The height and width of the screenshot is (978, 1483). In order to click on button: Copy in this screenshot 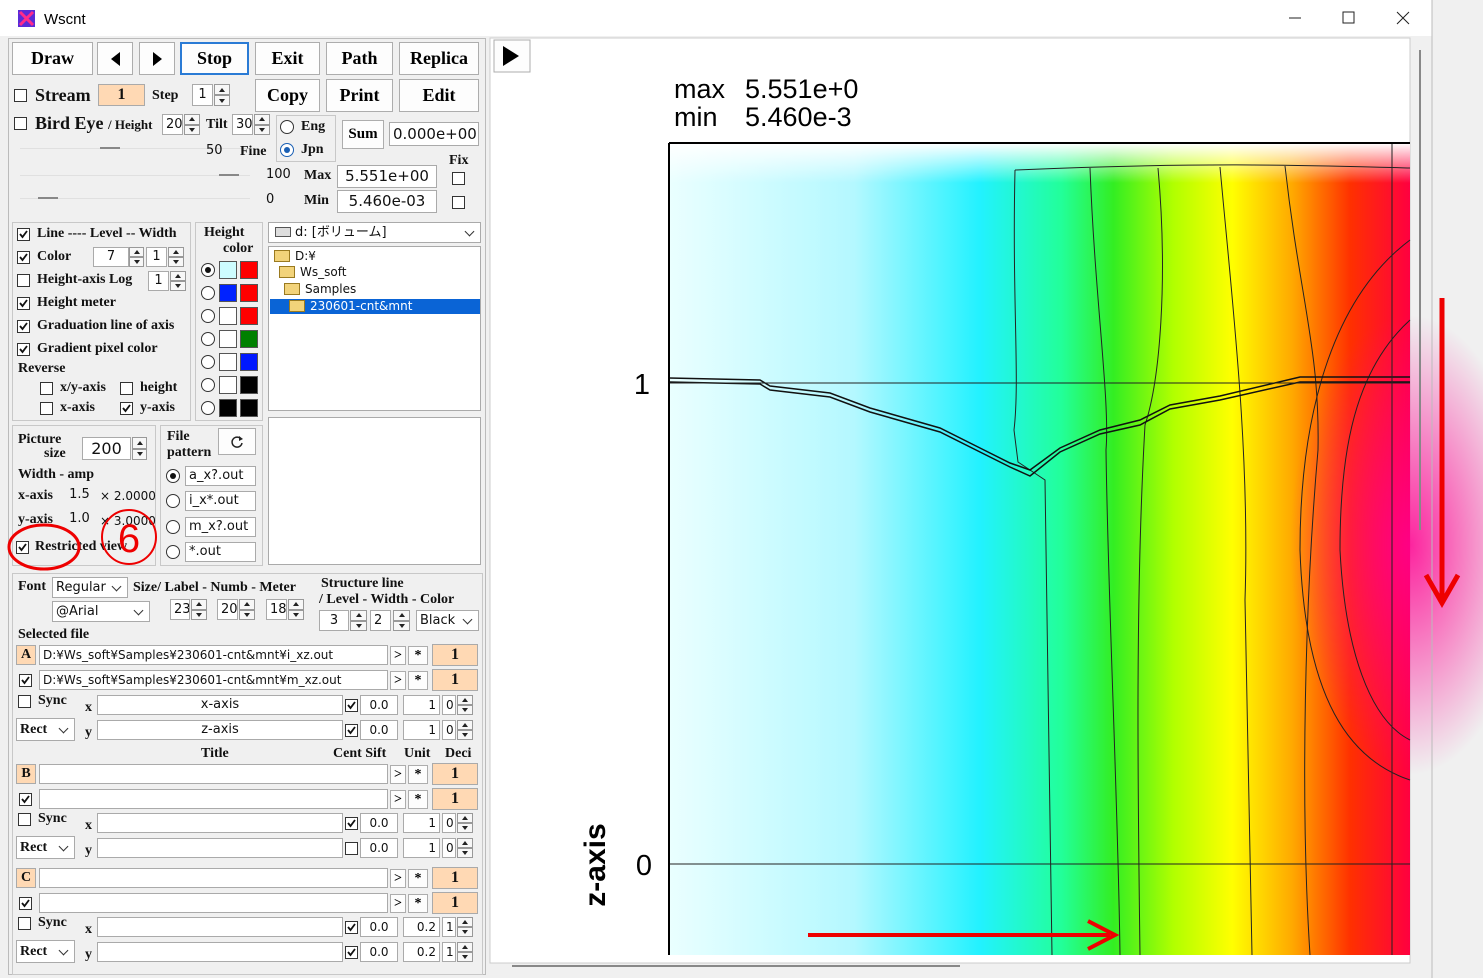, I will do `click(287, 95)`.